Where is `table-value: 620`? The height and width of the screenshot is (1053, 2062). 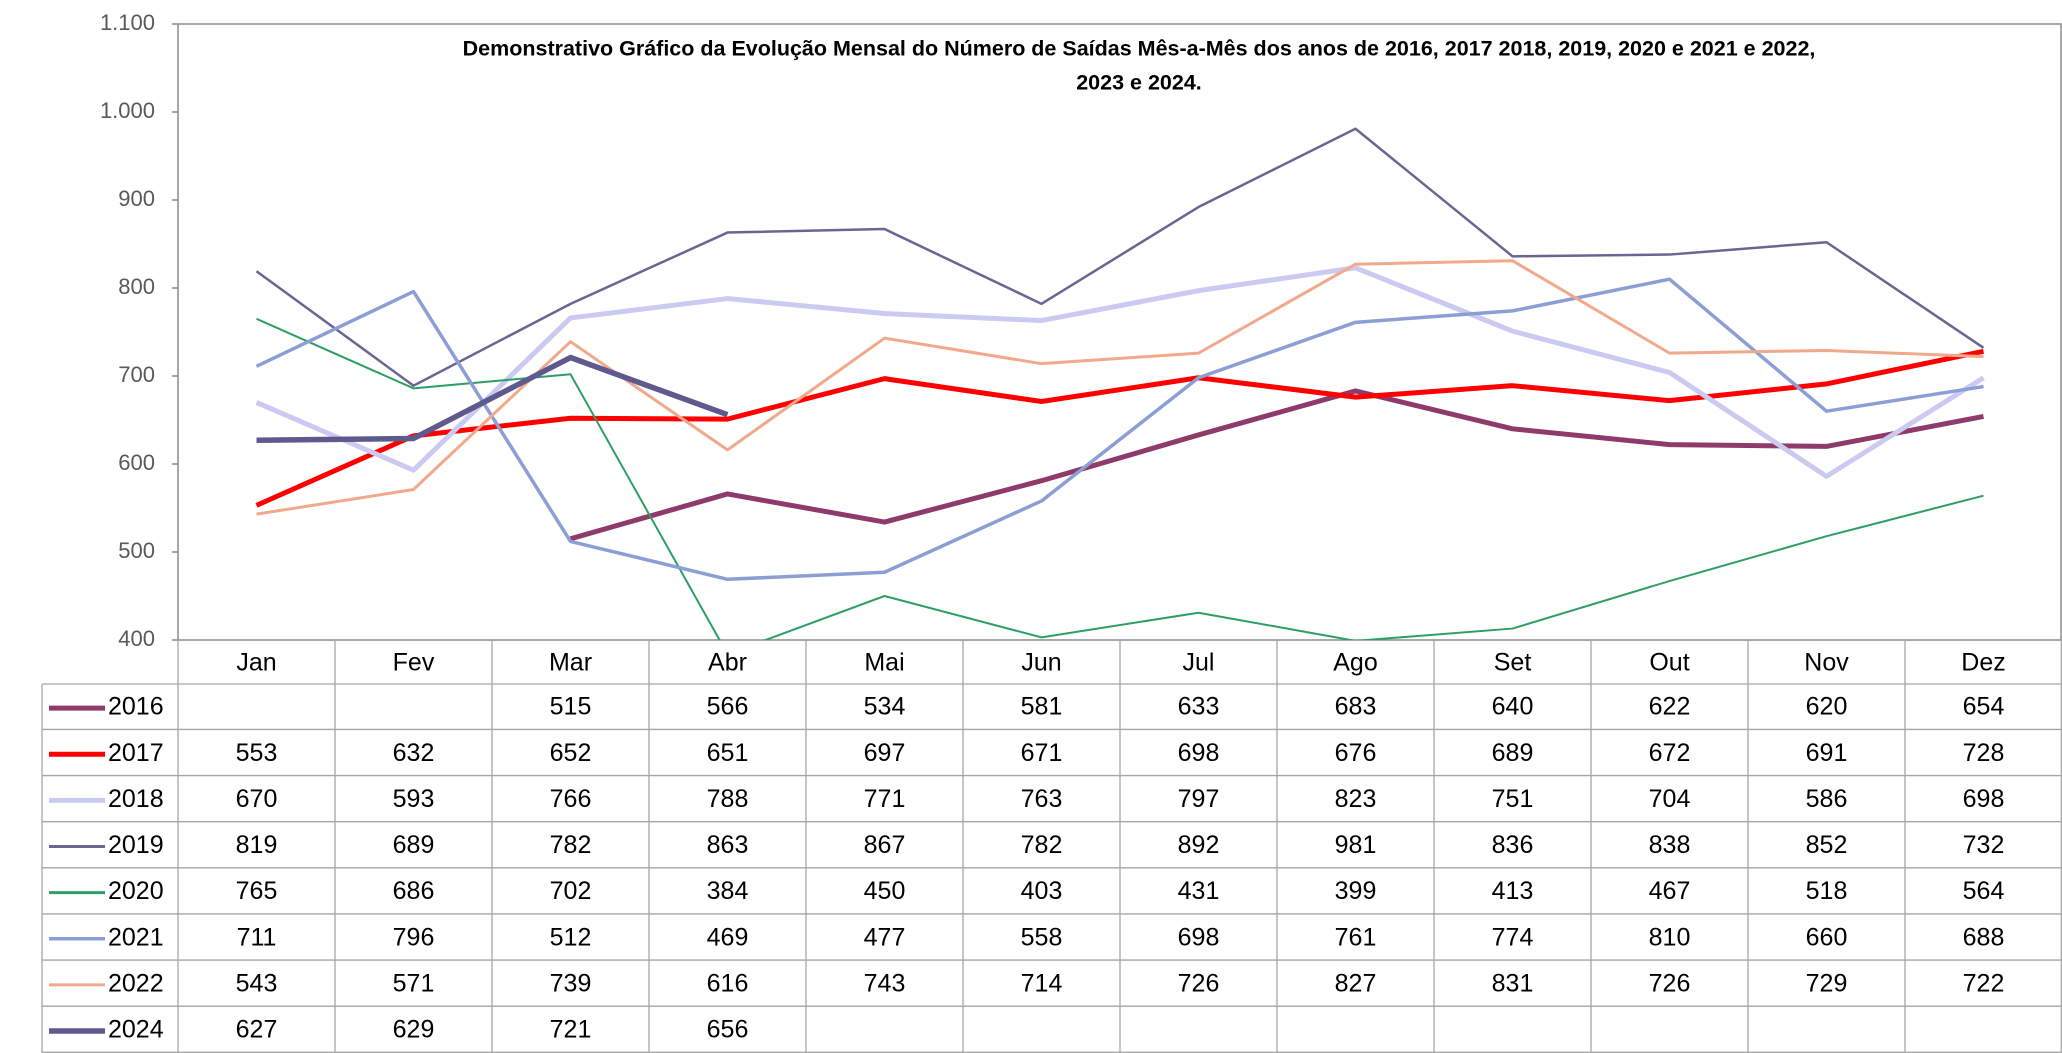 table-value: 620 is located at coordinates (1827, 707).